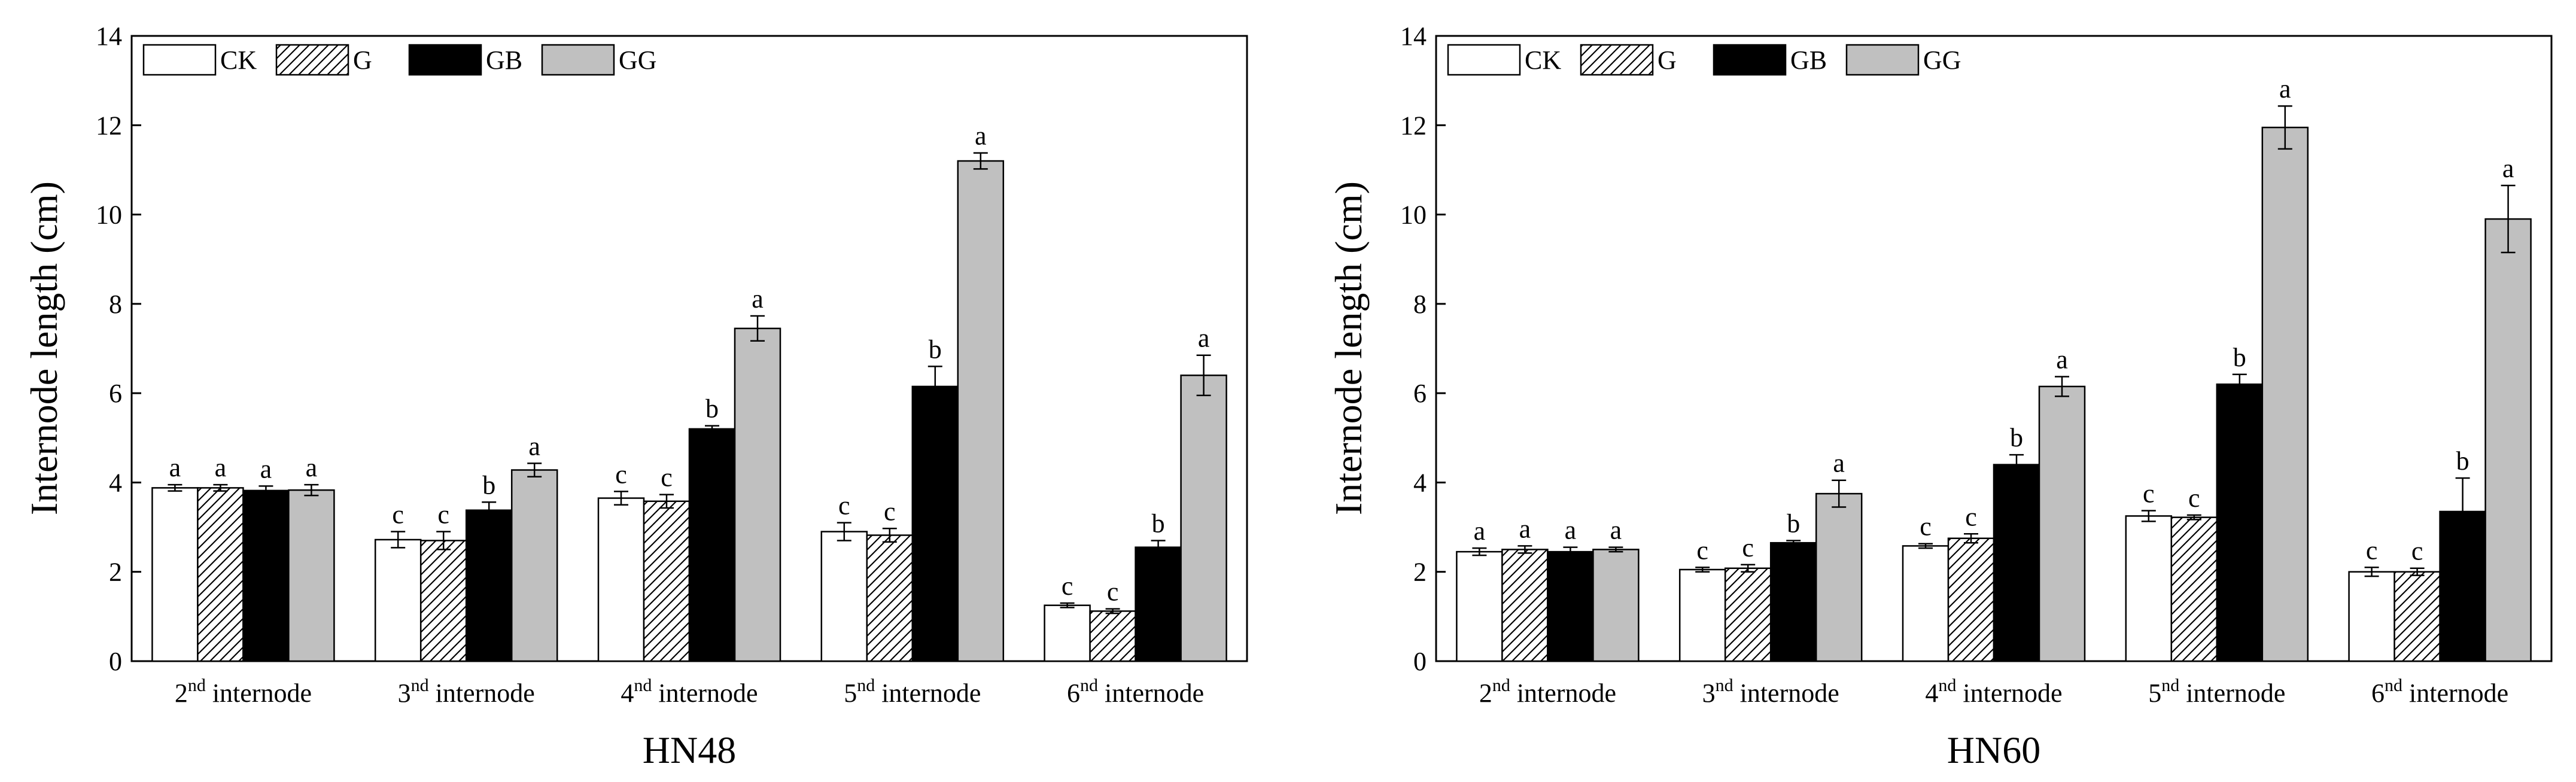 This screenshot has height=782, width=2576. I want to click on x-category-label: 3nd internode, so click(467, 691).